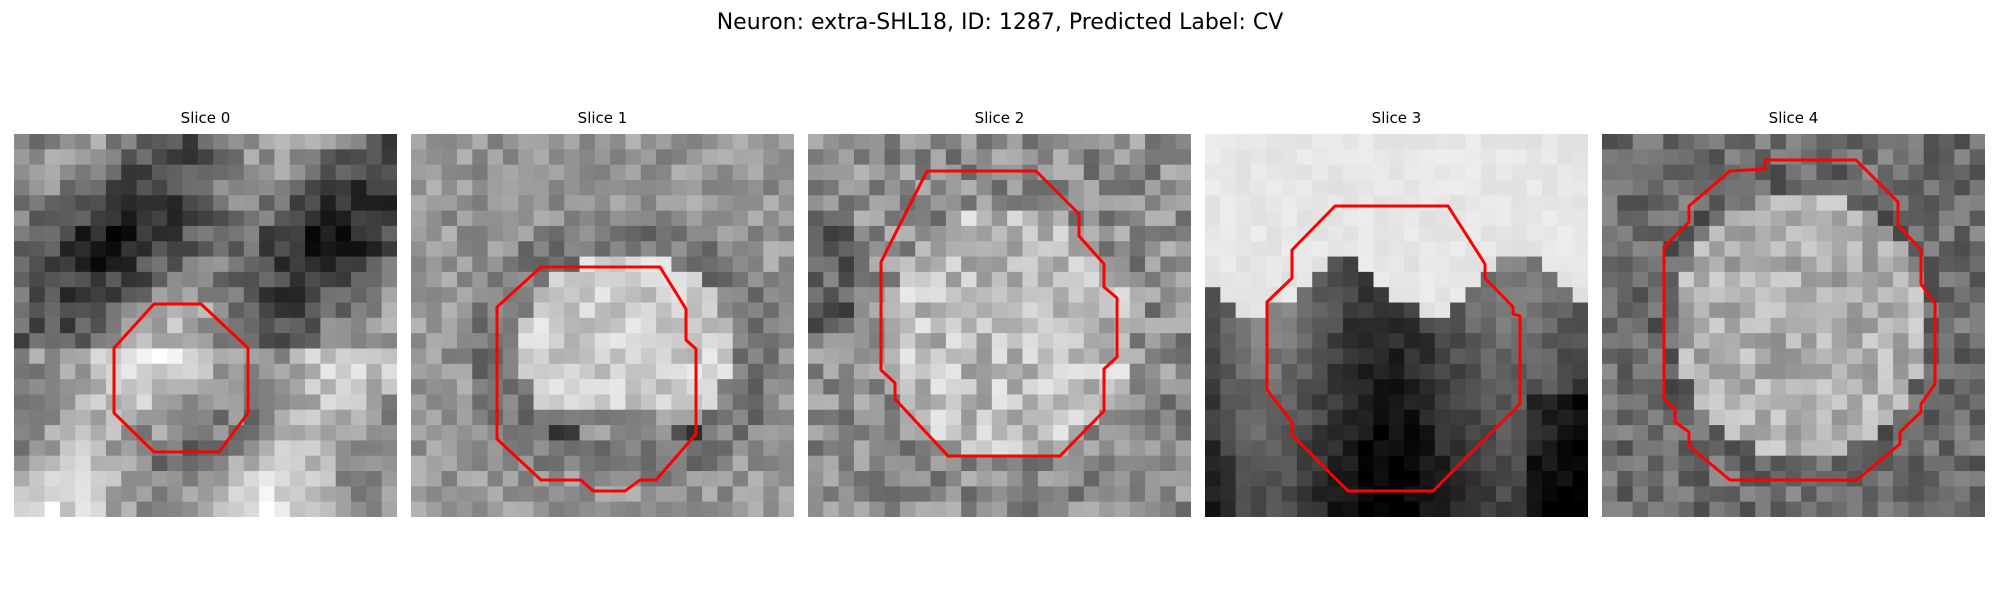 The width and height of the screenshot is (2000, 600). I want to click on slice-panel-4: Slice 4, so click(1793, 312).